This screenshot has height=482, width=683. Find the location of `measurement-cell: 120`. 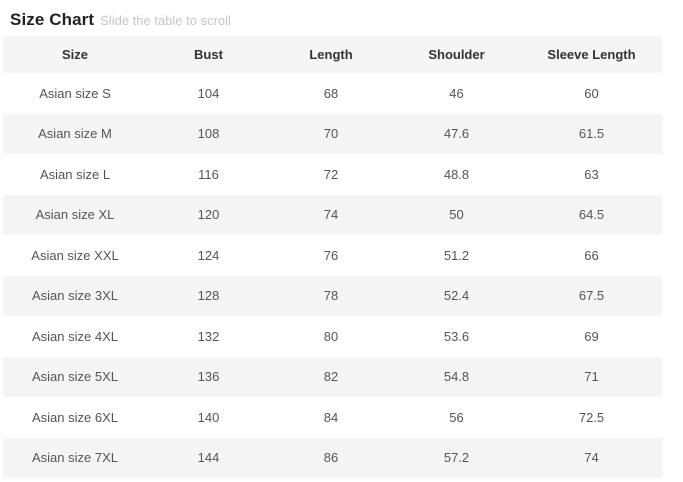

measurement-cell: 120 is located at coordinates (208, 215).